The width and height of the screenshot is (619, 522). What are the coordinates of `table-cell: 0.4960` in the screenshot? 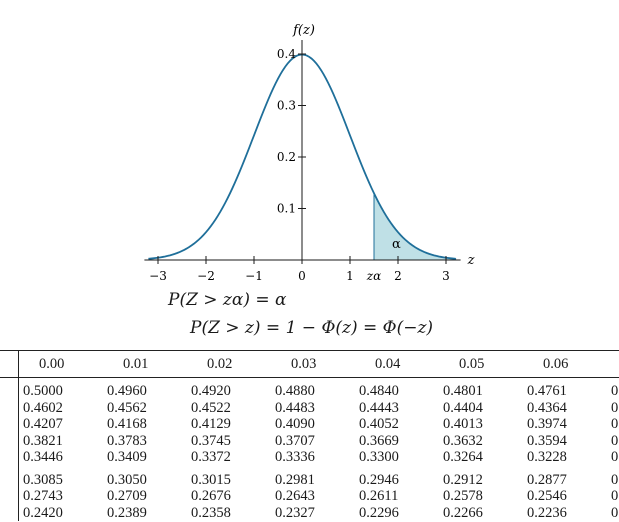 It's located at (127, 391).